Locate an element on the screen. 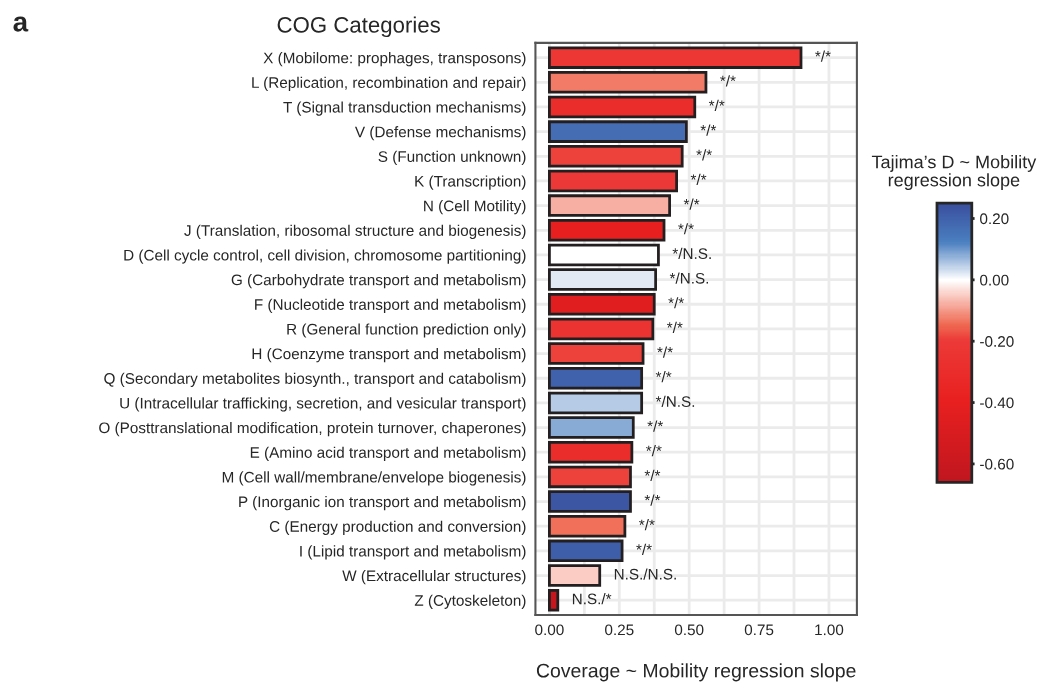  y-tick-label: G (Carbohydrate transport and metabolism) is located at coordinates (378, 281).